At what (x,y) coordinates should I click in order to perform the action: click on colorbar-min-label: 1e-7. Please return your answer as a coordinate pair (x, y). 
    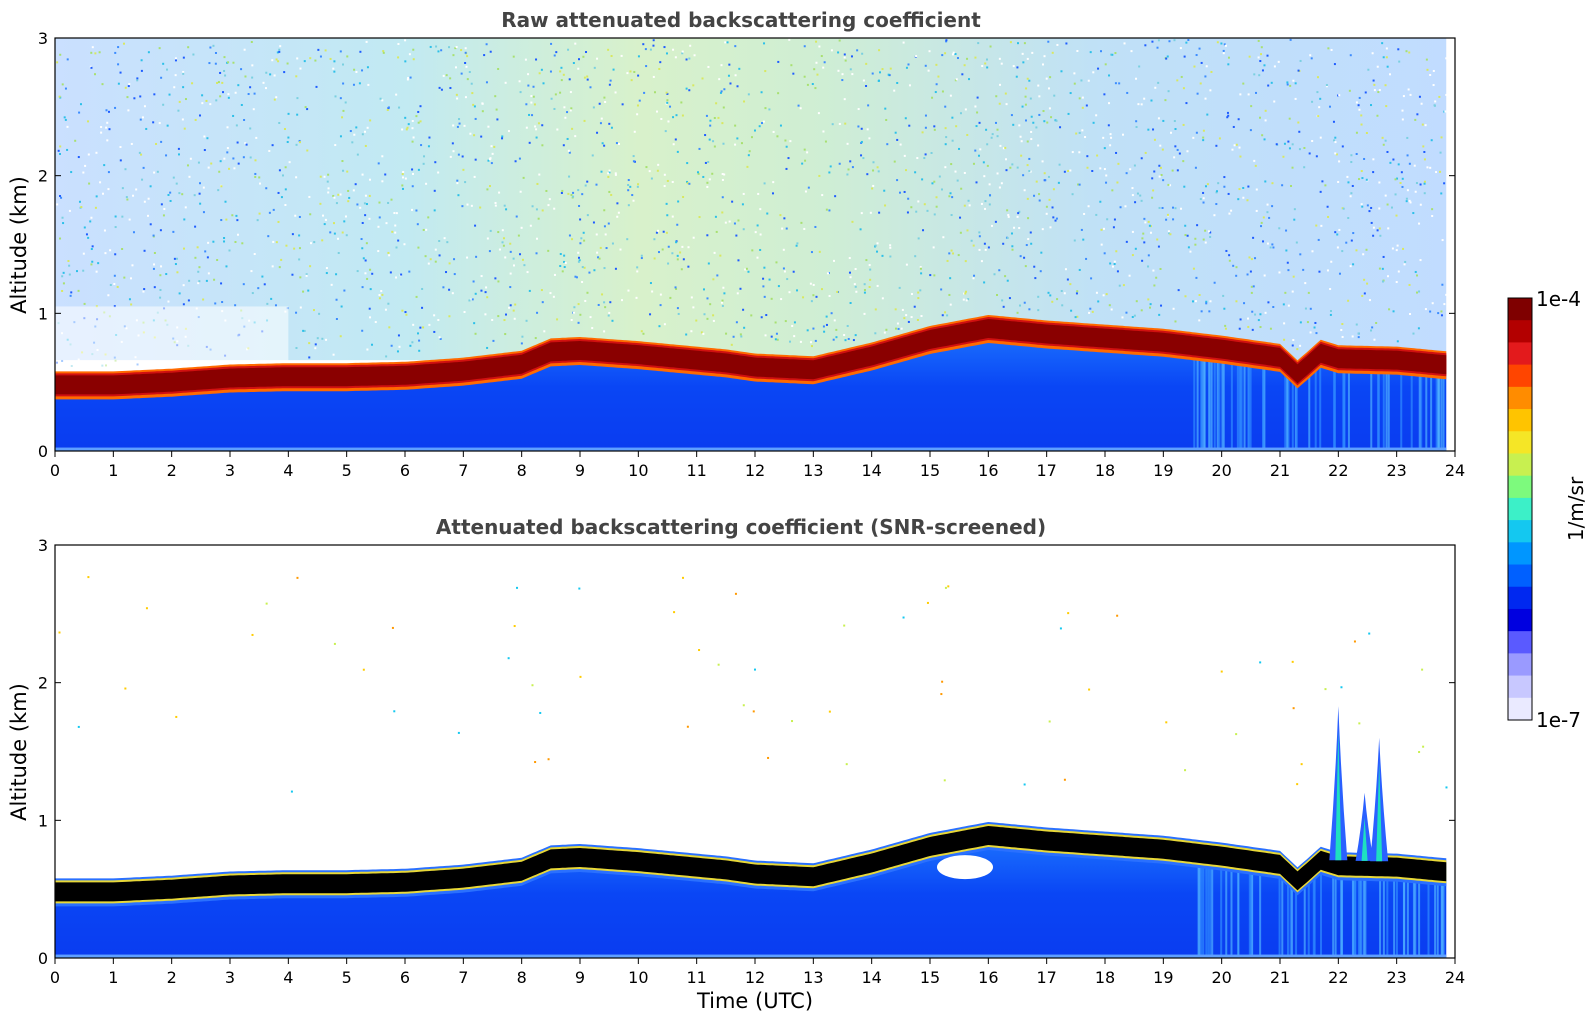
    Looking at the image, I should click on (1558, 720).